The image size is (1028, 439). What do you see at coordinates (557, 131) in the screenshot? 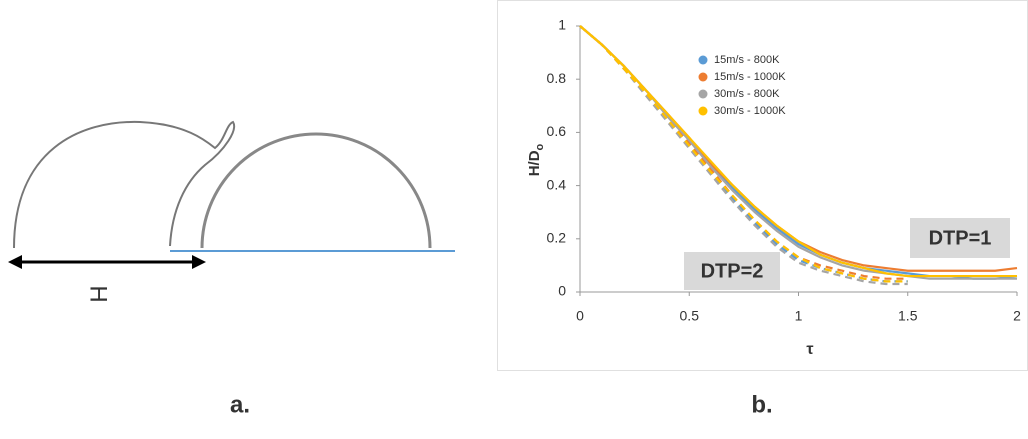
I see `y-tick-label: 0.6` at bounding box center [557, 131].